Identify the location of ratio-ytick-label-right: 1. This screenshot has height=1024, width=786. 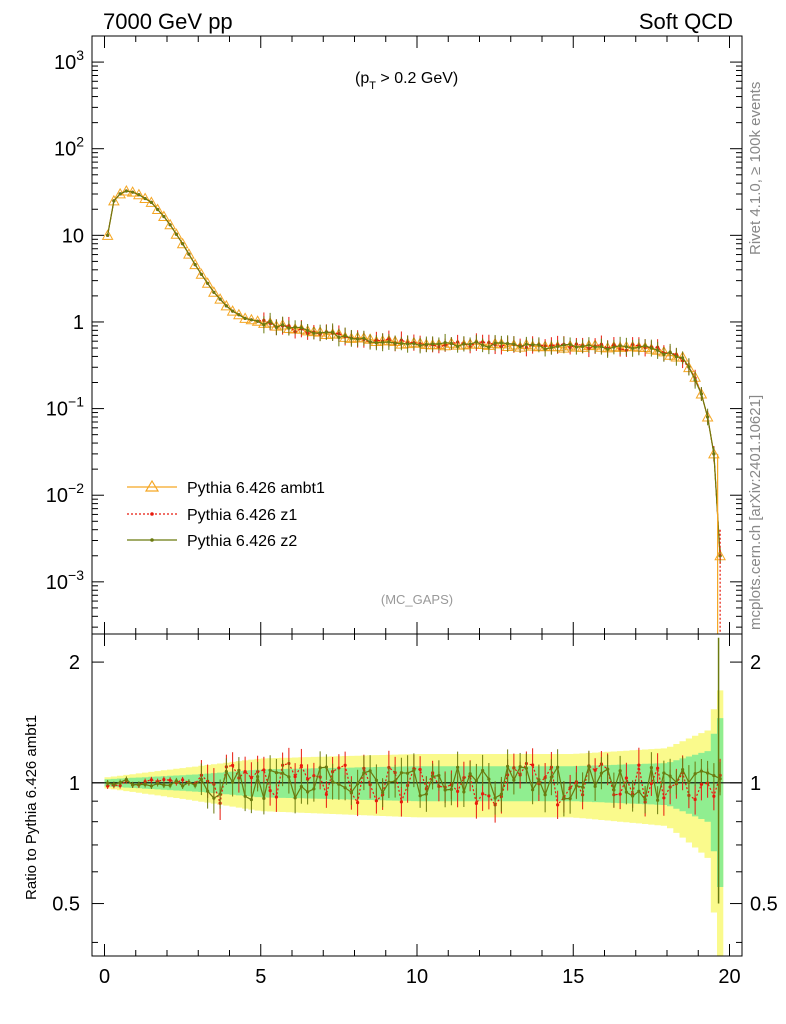
(755, 784).